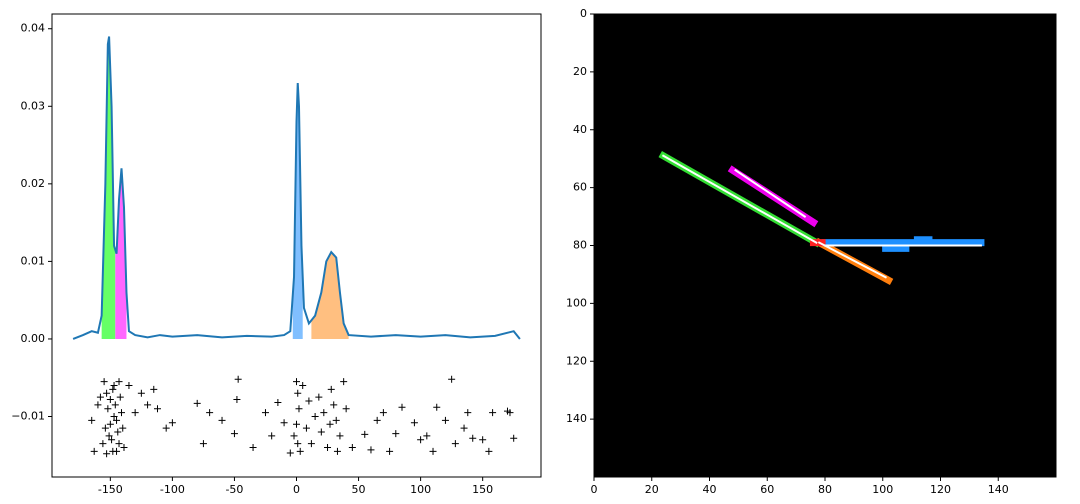 This screenshot has width=1080, height=504. Describe the element at coordinates (710, 489) in the screenshot. I see `x-tick-label: 40` at that location.